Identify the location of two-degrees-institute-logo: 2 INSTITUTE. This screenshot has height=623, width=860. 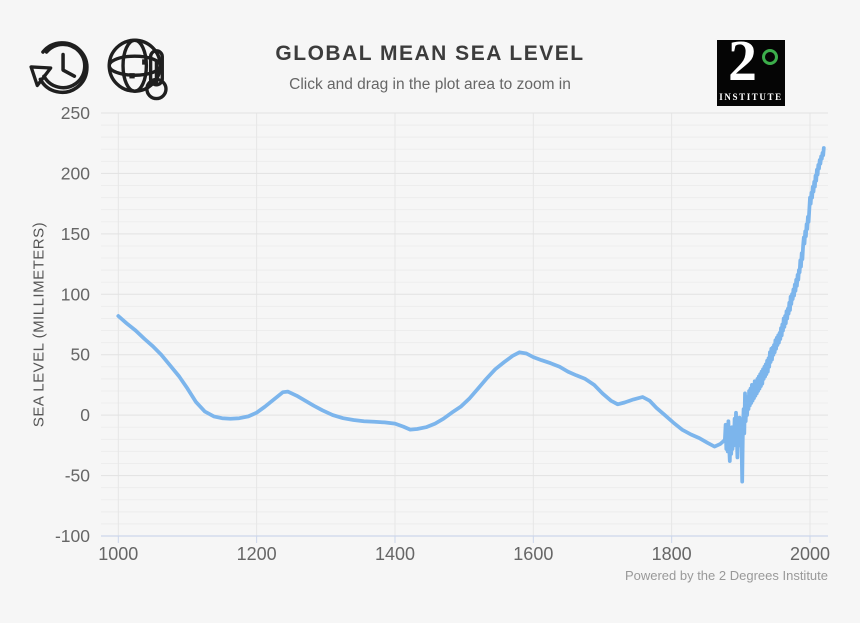
(751, 67).